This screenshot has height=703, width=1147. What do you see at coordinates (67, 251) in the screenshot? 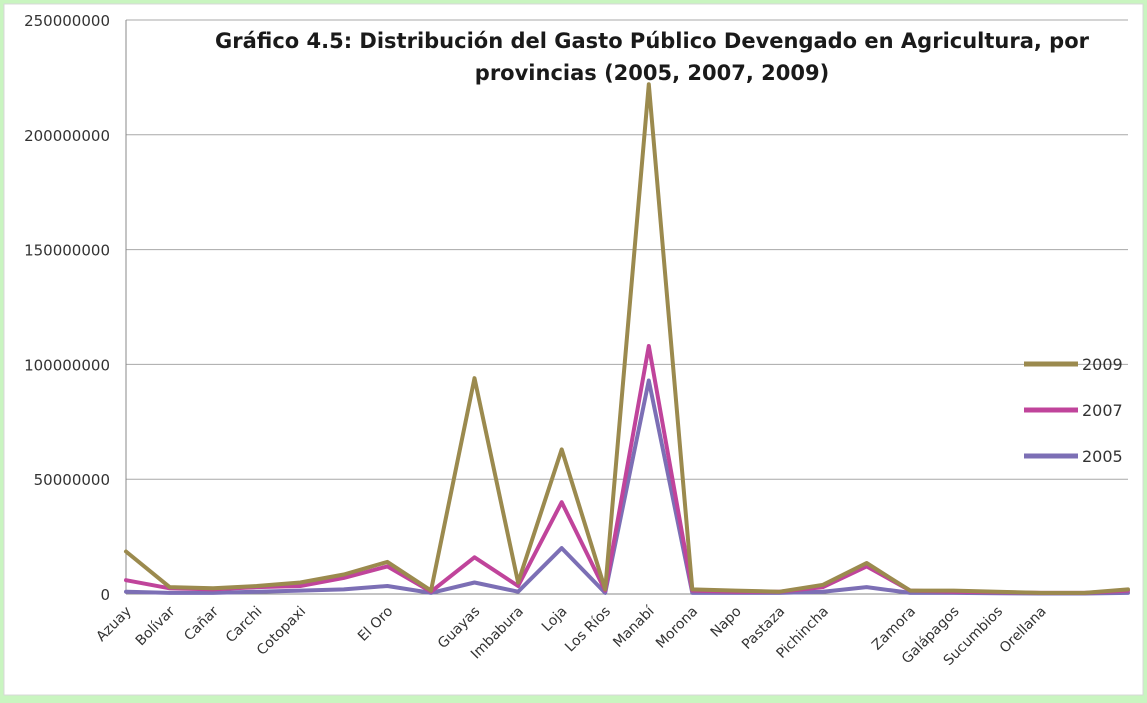
I see `y-tick-label: 150000000` at bounding box center [67, 251].